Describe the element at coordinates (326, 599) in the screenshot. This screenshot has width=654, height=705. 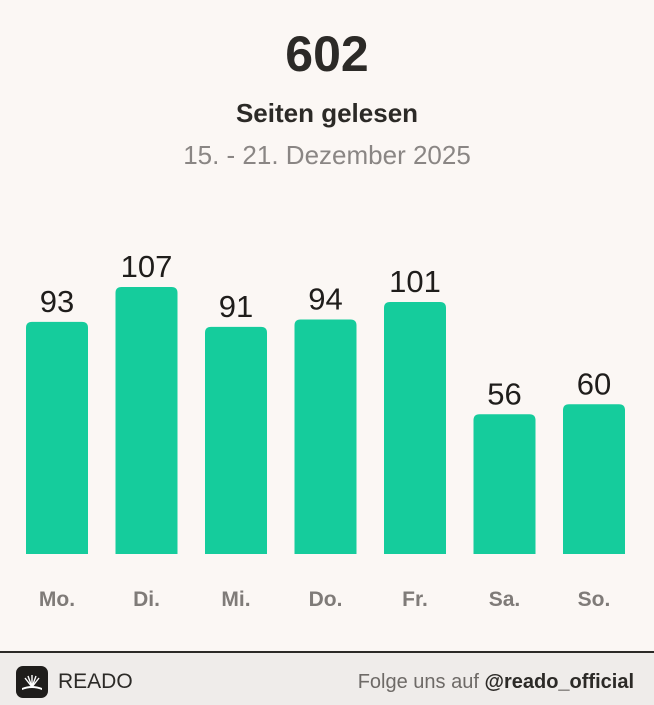
I see `x-tick-label: Do.` at that location.